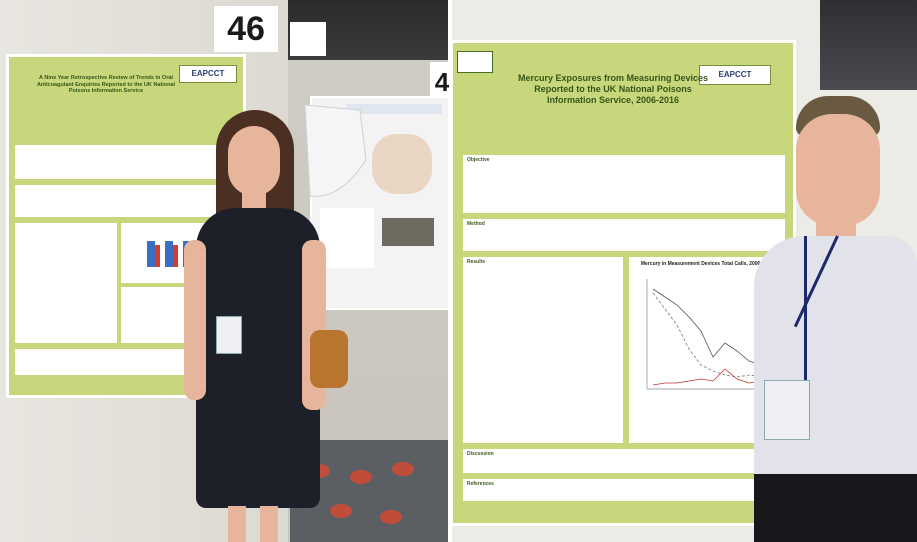 This screenshot has height=542, width=917. Describe the element at coordinates (335, 150) in the screenshot. I see `curled-page` at that location.